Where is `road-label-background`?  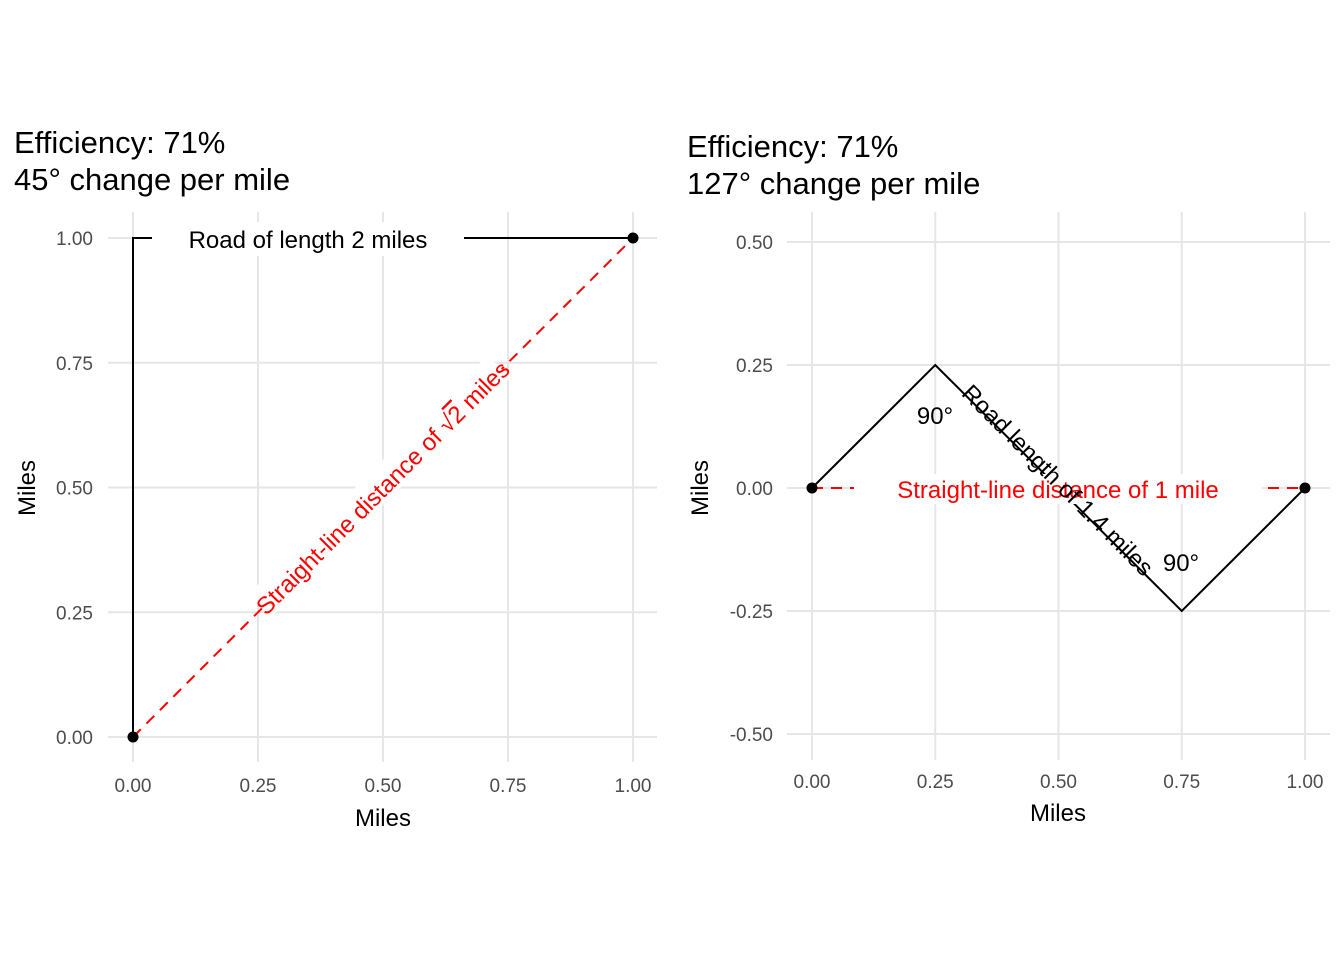
road-label-background is located at coordinates (308, 239).